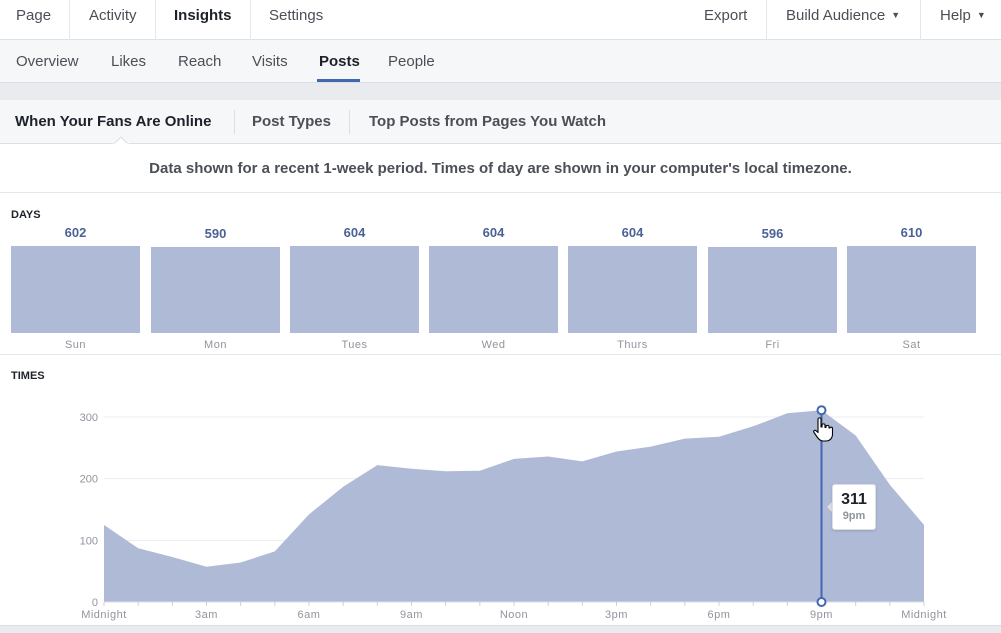  I want to click on insights-subnav: Overview Likes Reach Visits Posts People, so click(500, 61).